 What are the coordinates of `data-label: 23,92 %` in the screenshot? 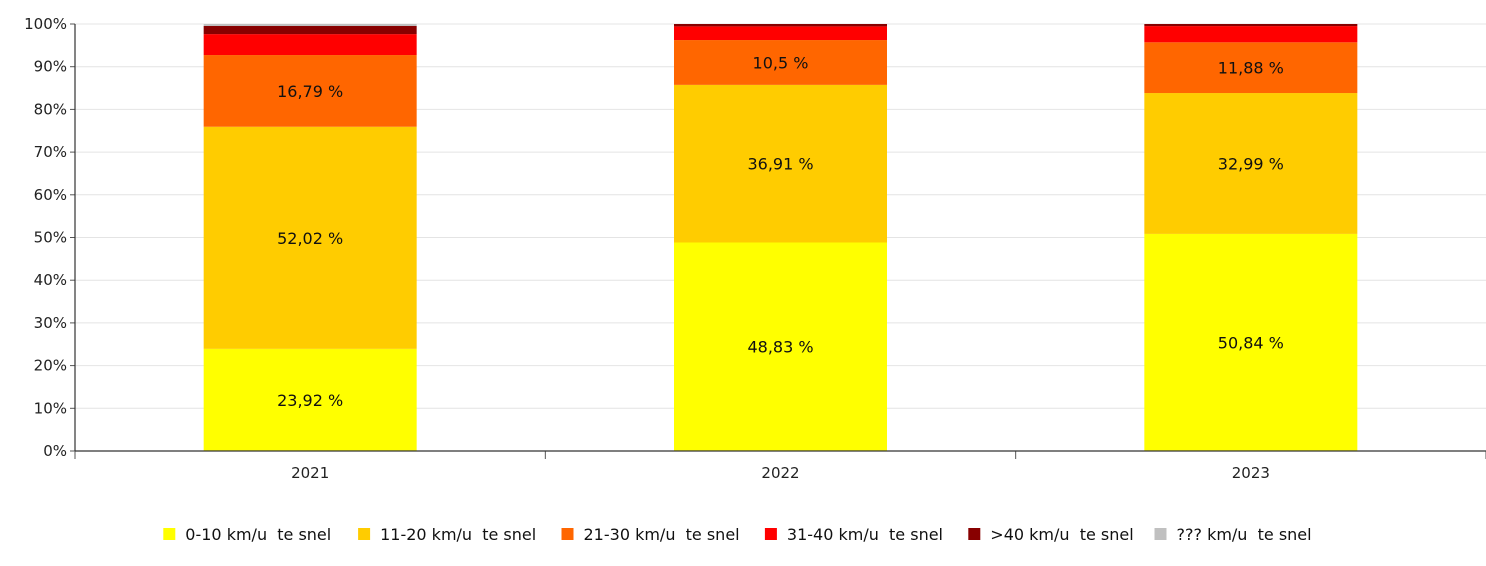 It's located at (310, 400).